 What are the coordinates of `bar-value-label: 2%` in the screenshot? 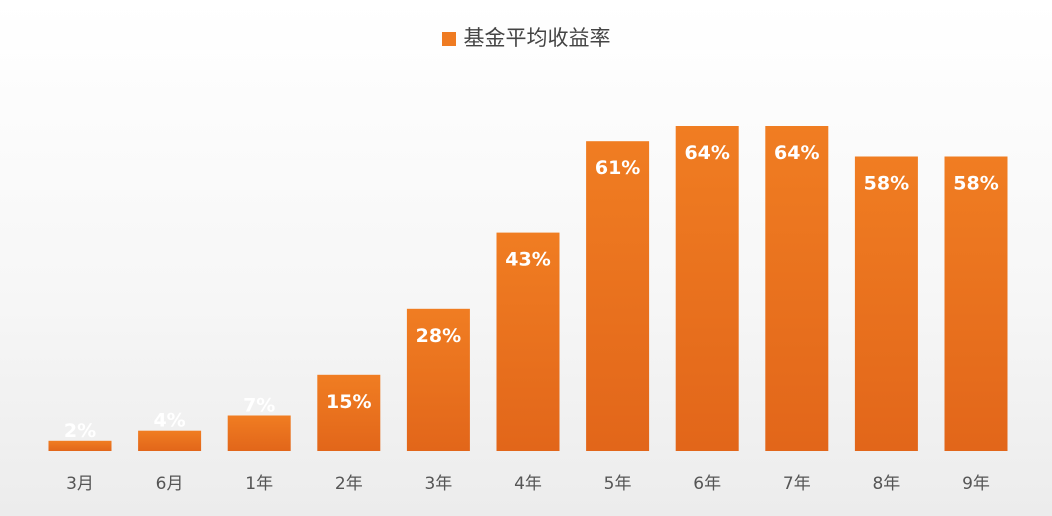 It's located at (80, 431).